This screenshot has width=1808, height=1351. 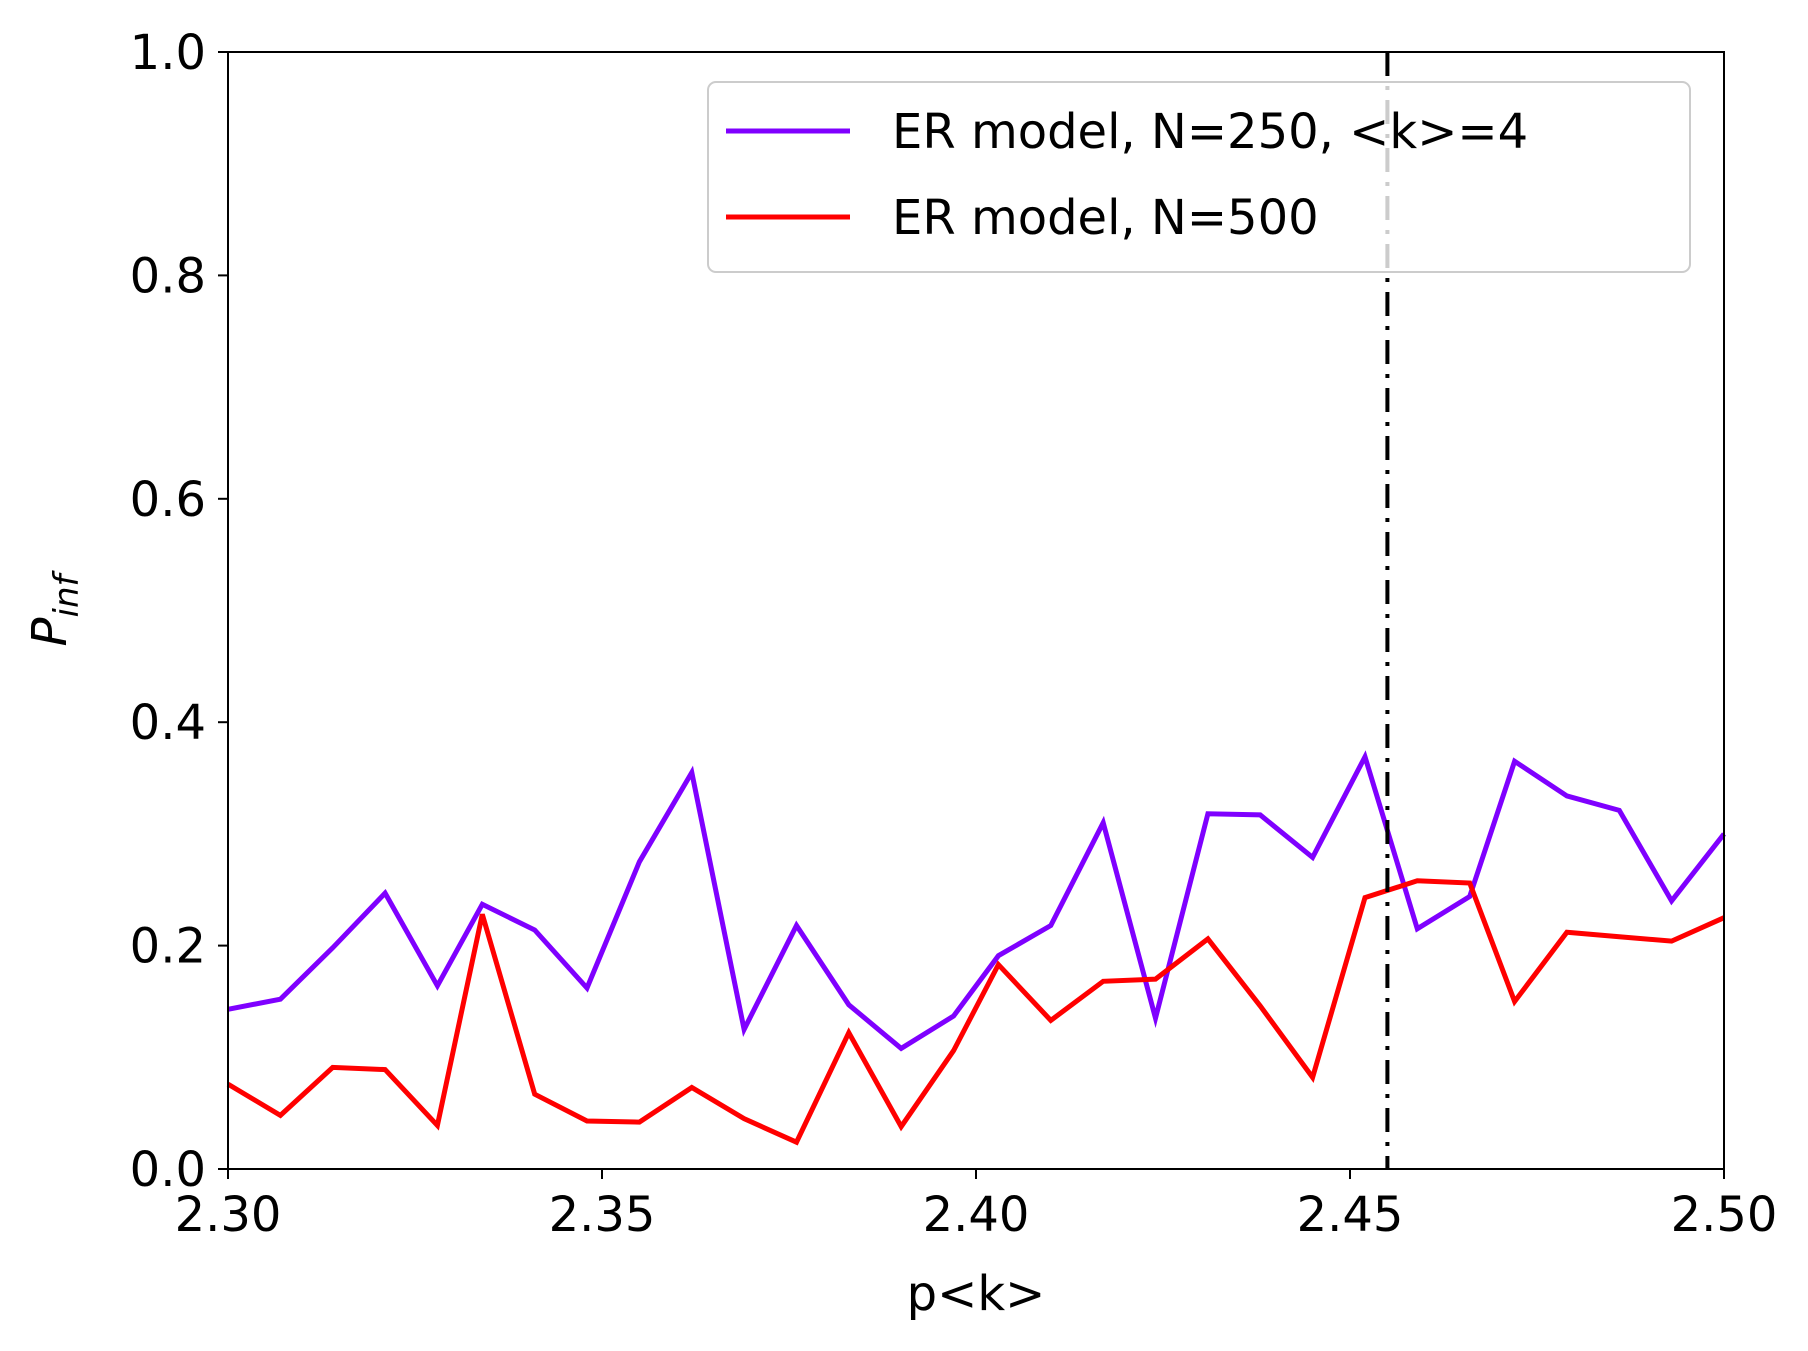 I want to click on legend-box, so click(x=1199, y=177).